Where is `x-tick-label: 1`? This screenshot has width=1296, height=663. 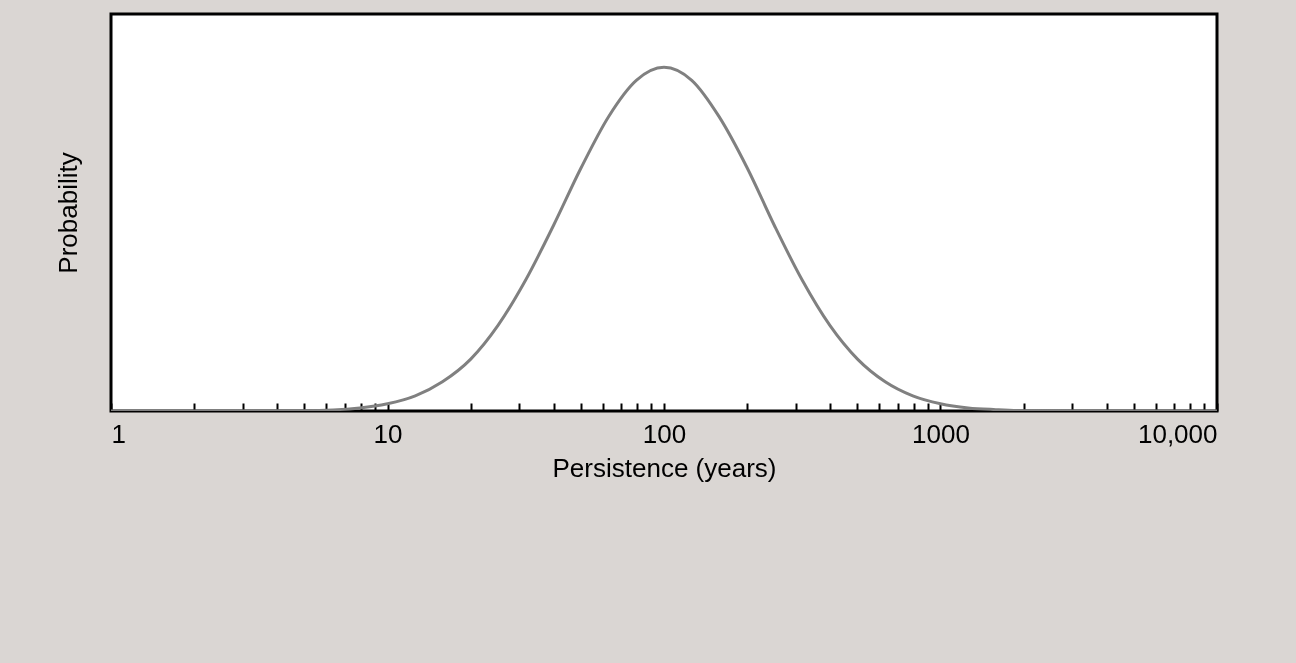
x-tick-label: 1 is located at coordinates (118, 433).